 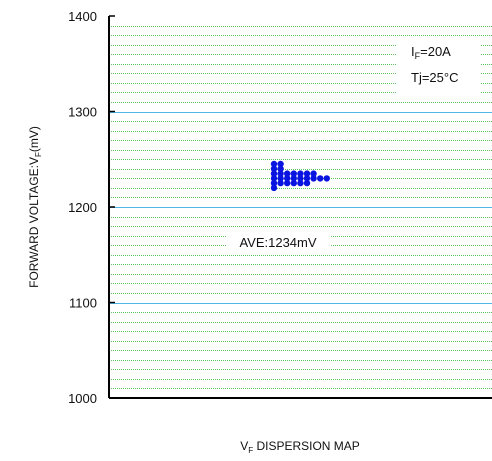 I want to click on average-label-background, so click(x=278, y=242).